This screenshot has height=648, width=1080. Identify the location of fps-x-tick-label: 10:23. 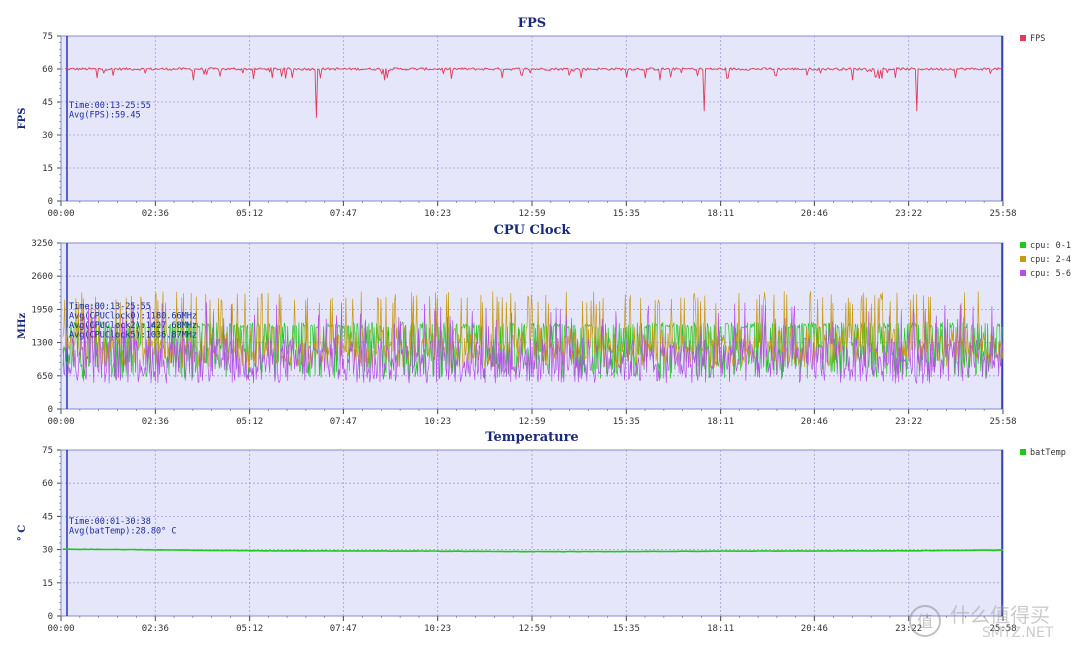
(437, 214).